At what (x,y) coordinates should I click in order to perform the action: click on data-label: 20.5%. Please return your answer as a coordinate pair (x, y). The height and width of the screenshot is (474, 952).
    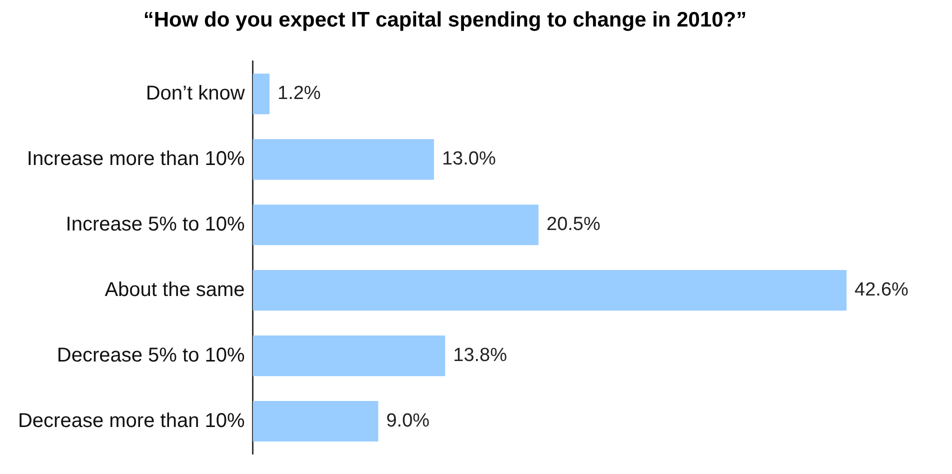
    Looking at the image, I should click on (573, 225).